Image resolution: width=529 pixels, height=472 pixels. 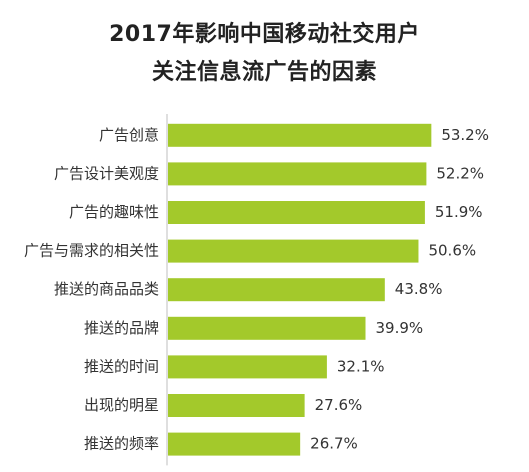 I want to click on category-label: 推送的商品品类, so click(x=106, y=289).